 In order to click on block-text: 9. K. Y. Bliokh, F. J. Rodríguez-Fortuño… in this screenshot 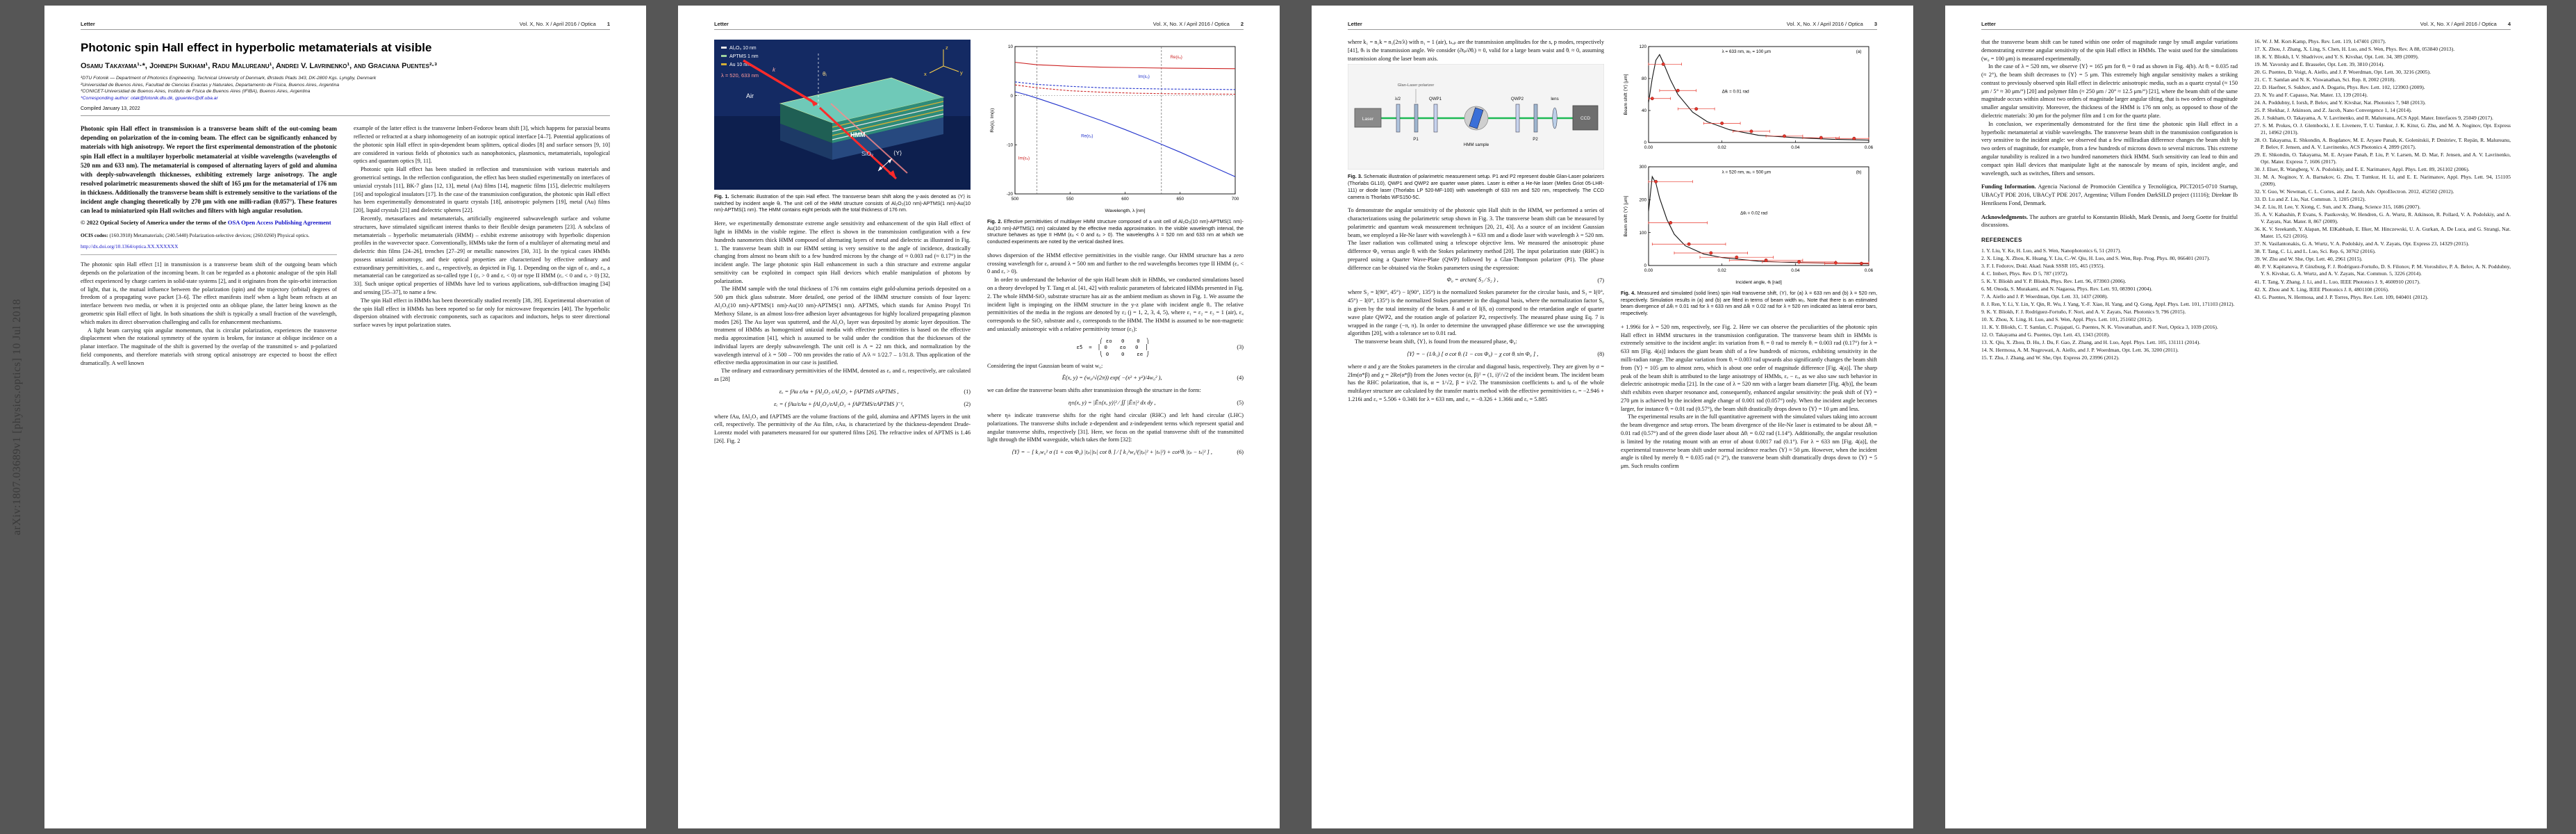, I will do `click(2084, 311)`.